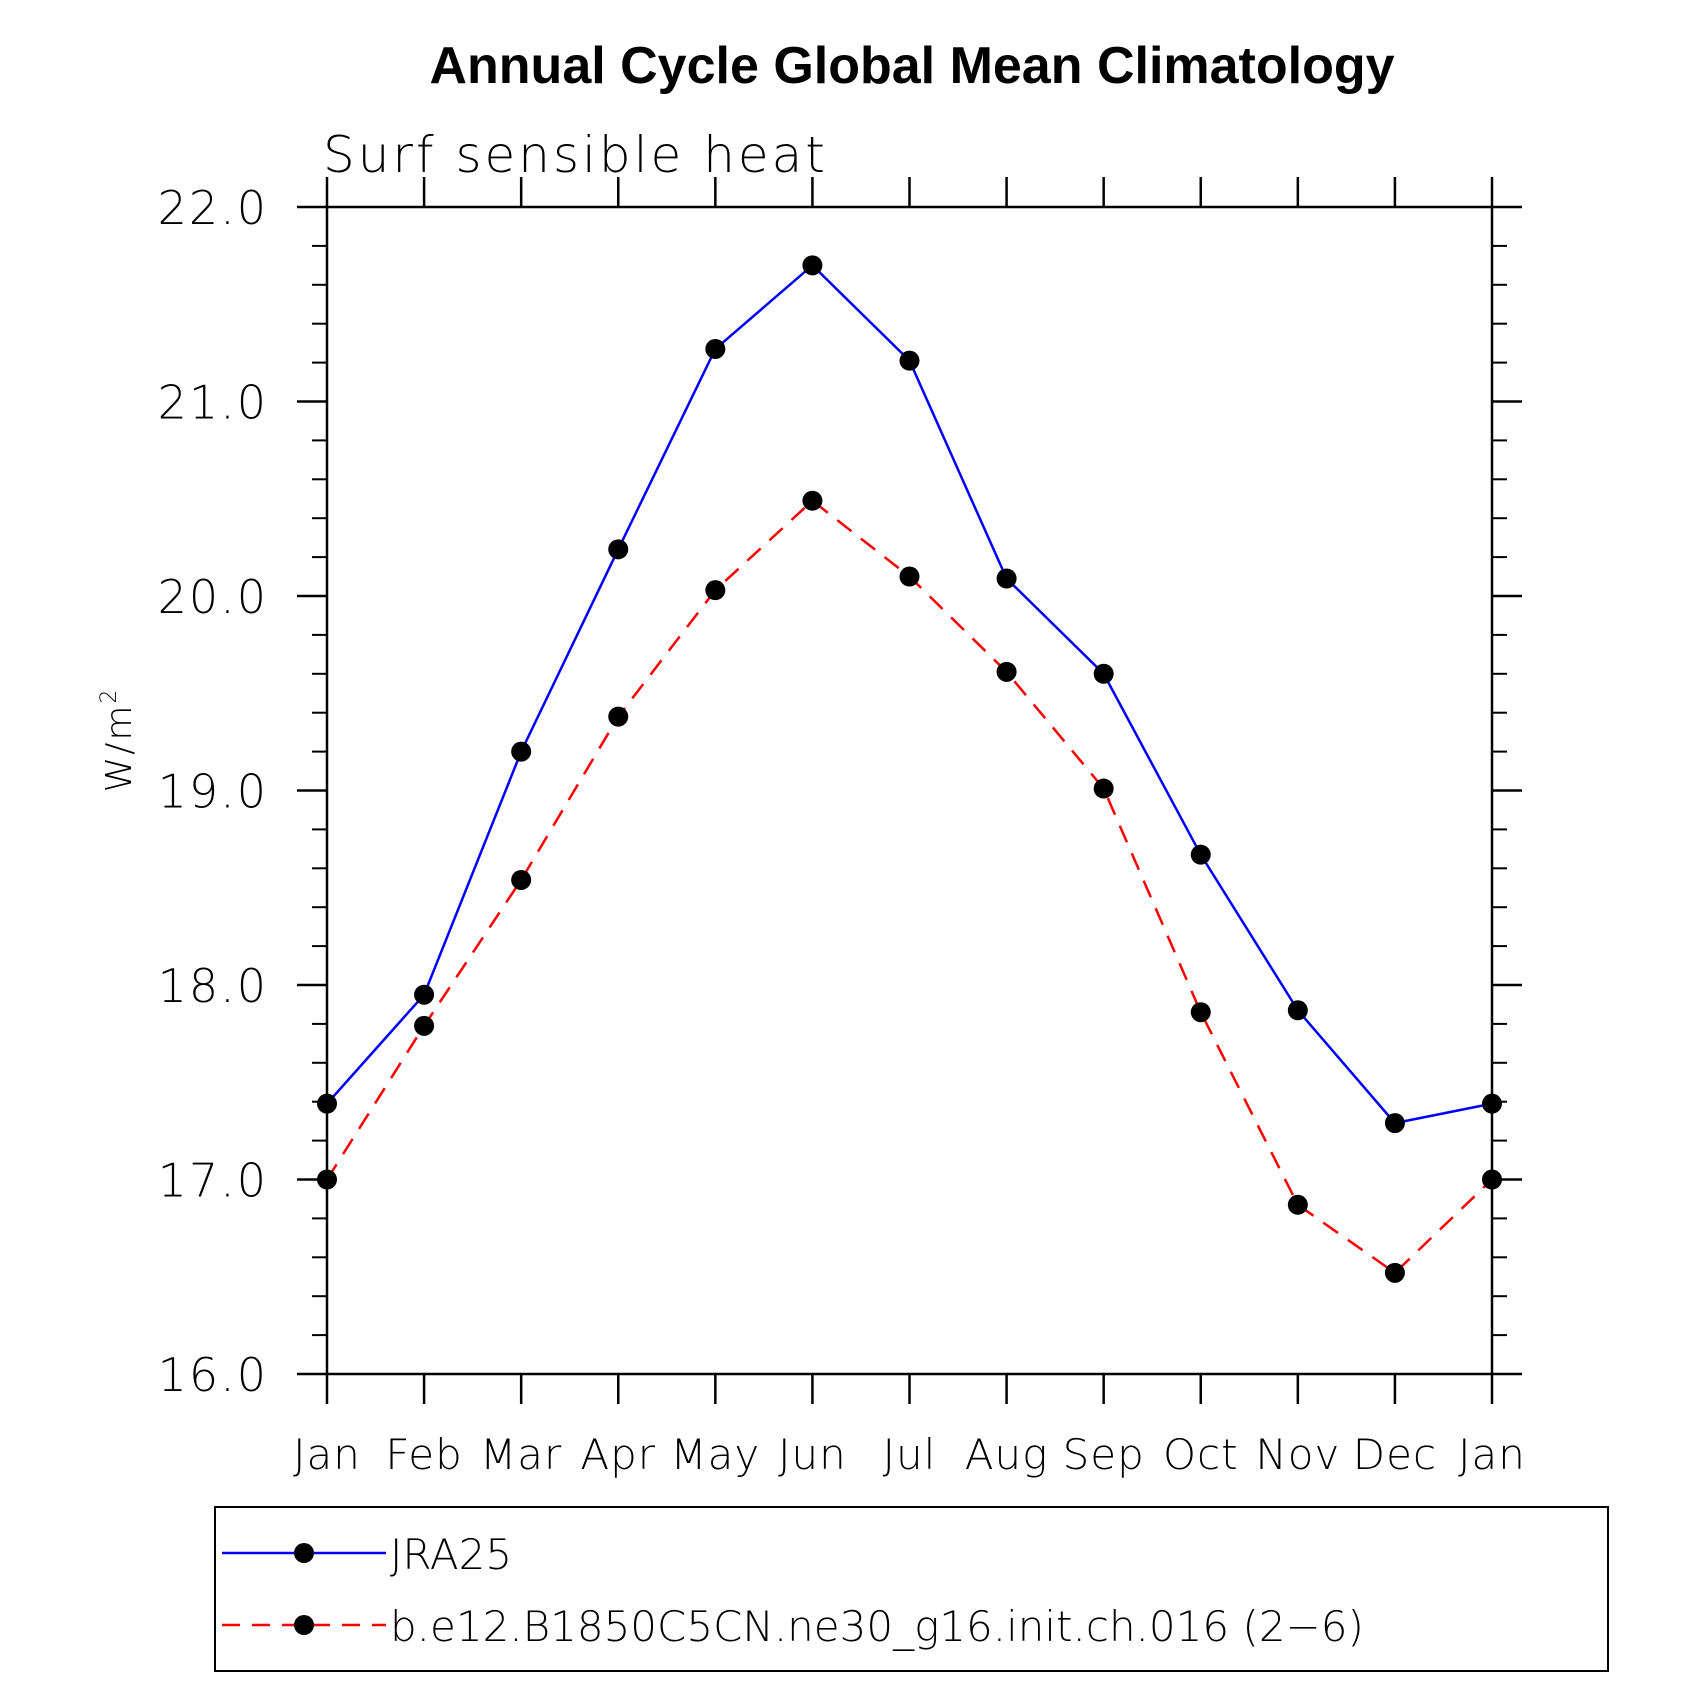 This screenshot has height=1686, width=1686. Describe the element at coordinates (213, 1375) in the screenshot. I see `y-tick-label: 16.0` at that location.